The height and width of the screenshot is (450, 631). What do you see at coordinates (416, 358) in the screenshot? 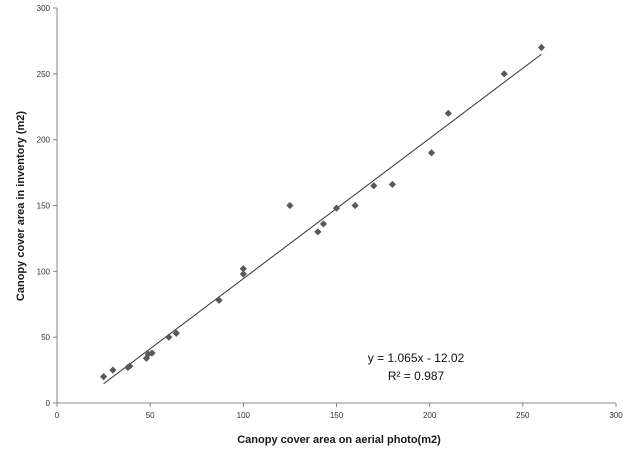
I see `trendline-equation: y = 1.065x - 12.02` at bounding box center [416, 358].